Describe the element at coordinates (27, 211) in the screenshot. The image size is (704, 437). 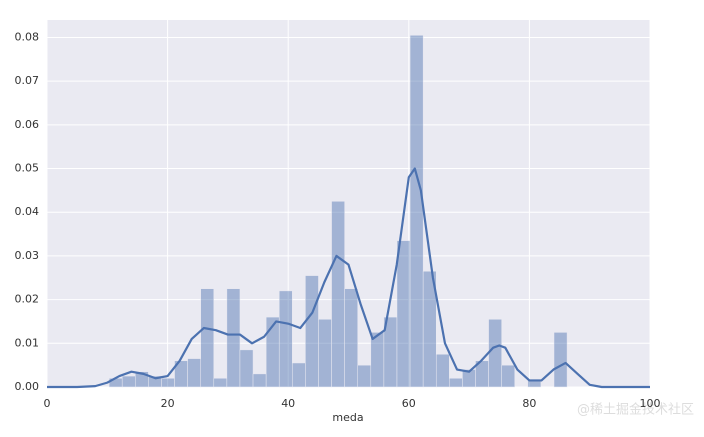
I see `y-tick-label: 0.04` at that location.